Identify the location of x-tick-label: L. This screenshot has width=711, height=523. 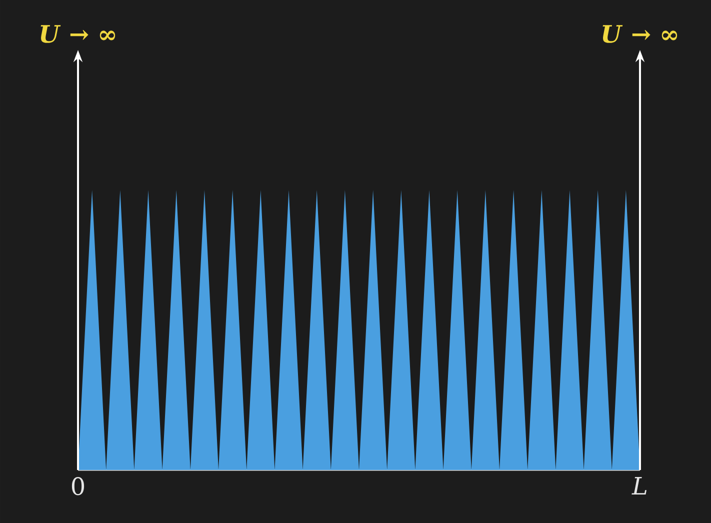
(639, 486).